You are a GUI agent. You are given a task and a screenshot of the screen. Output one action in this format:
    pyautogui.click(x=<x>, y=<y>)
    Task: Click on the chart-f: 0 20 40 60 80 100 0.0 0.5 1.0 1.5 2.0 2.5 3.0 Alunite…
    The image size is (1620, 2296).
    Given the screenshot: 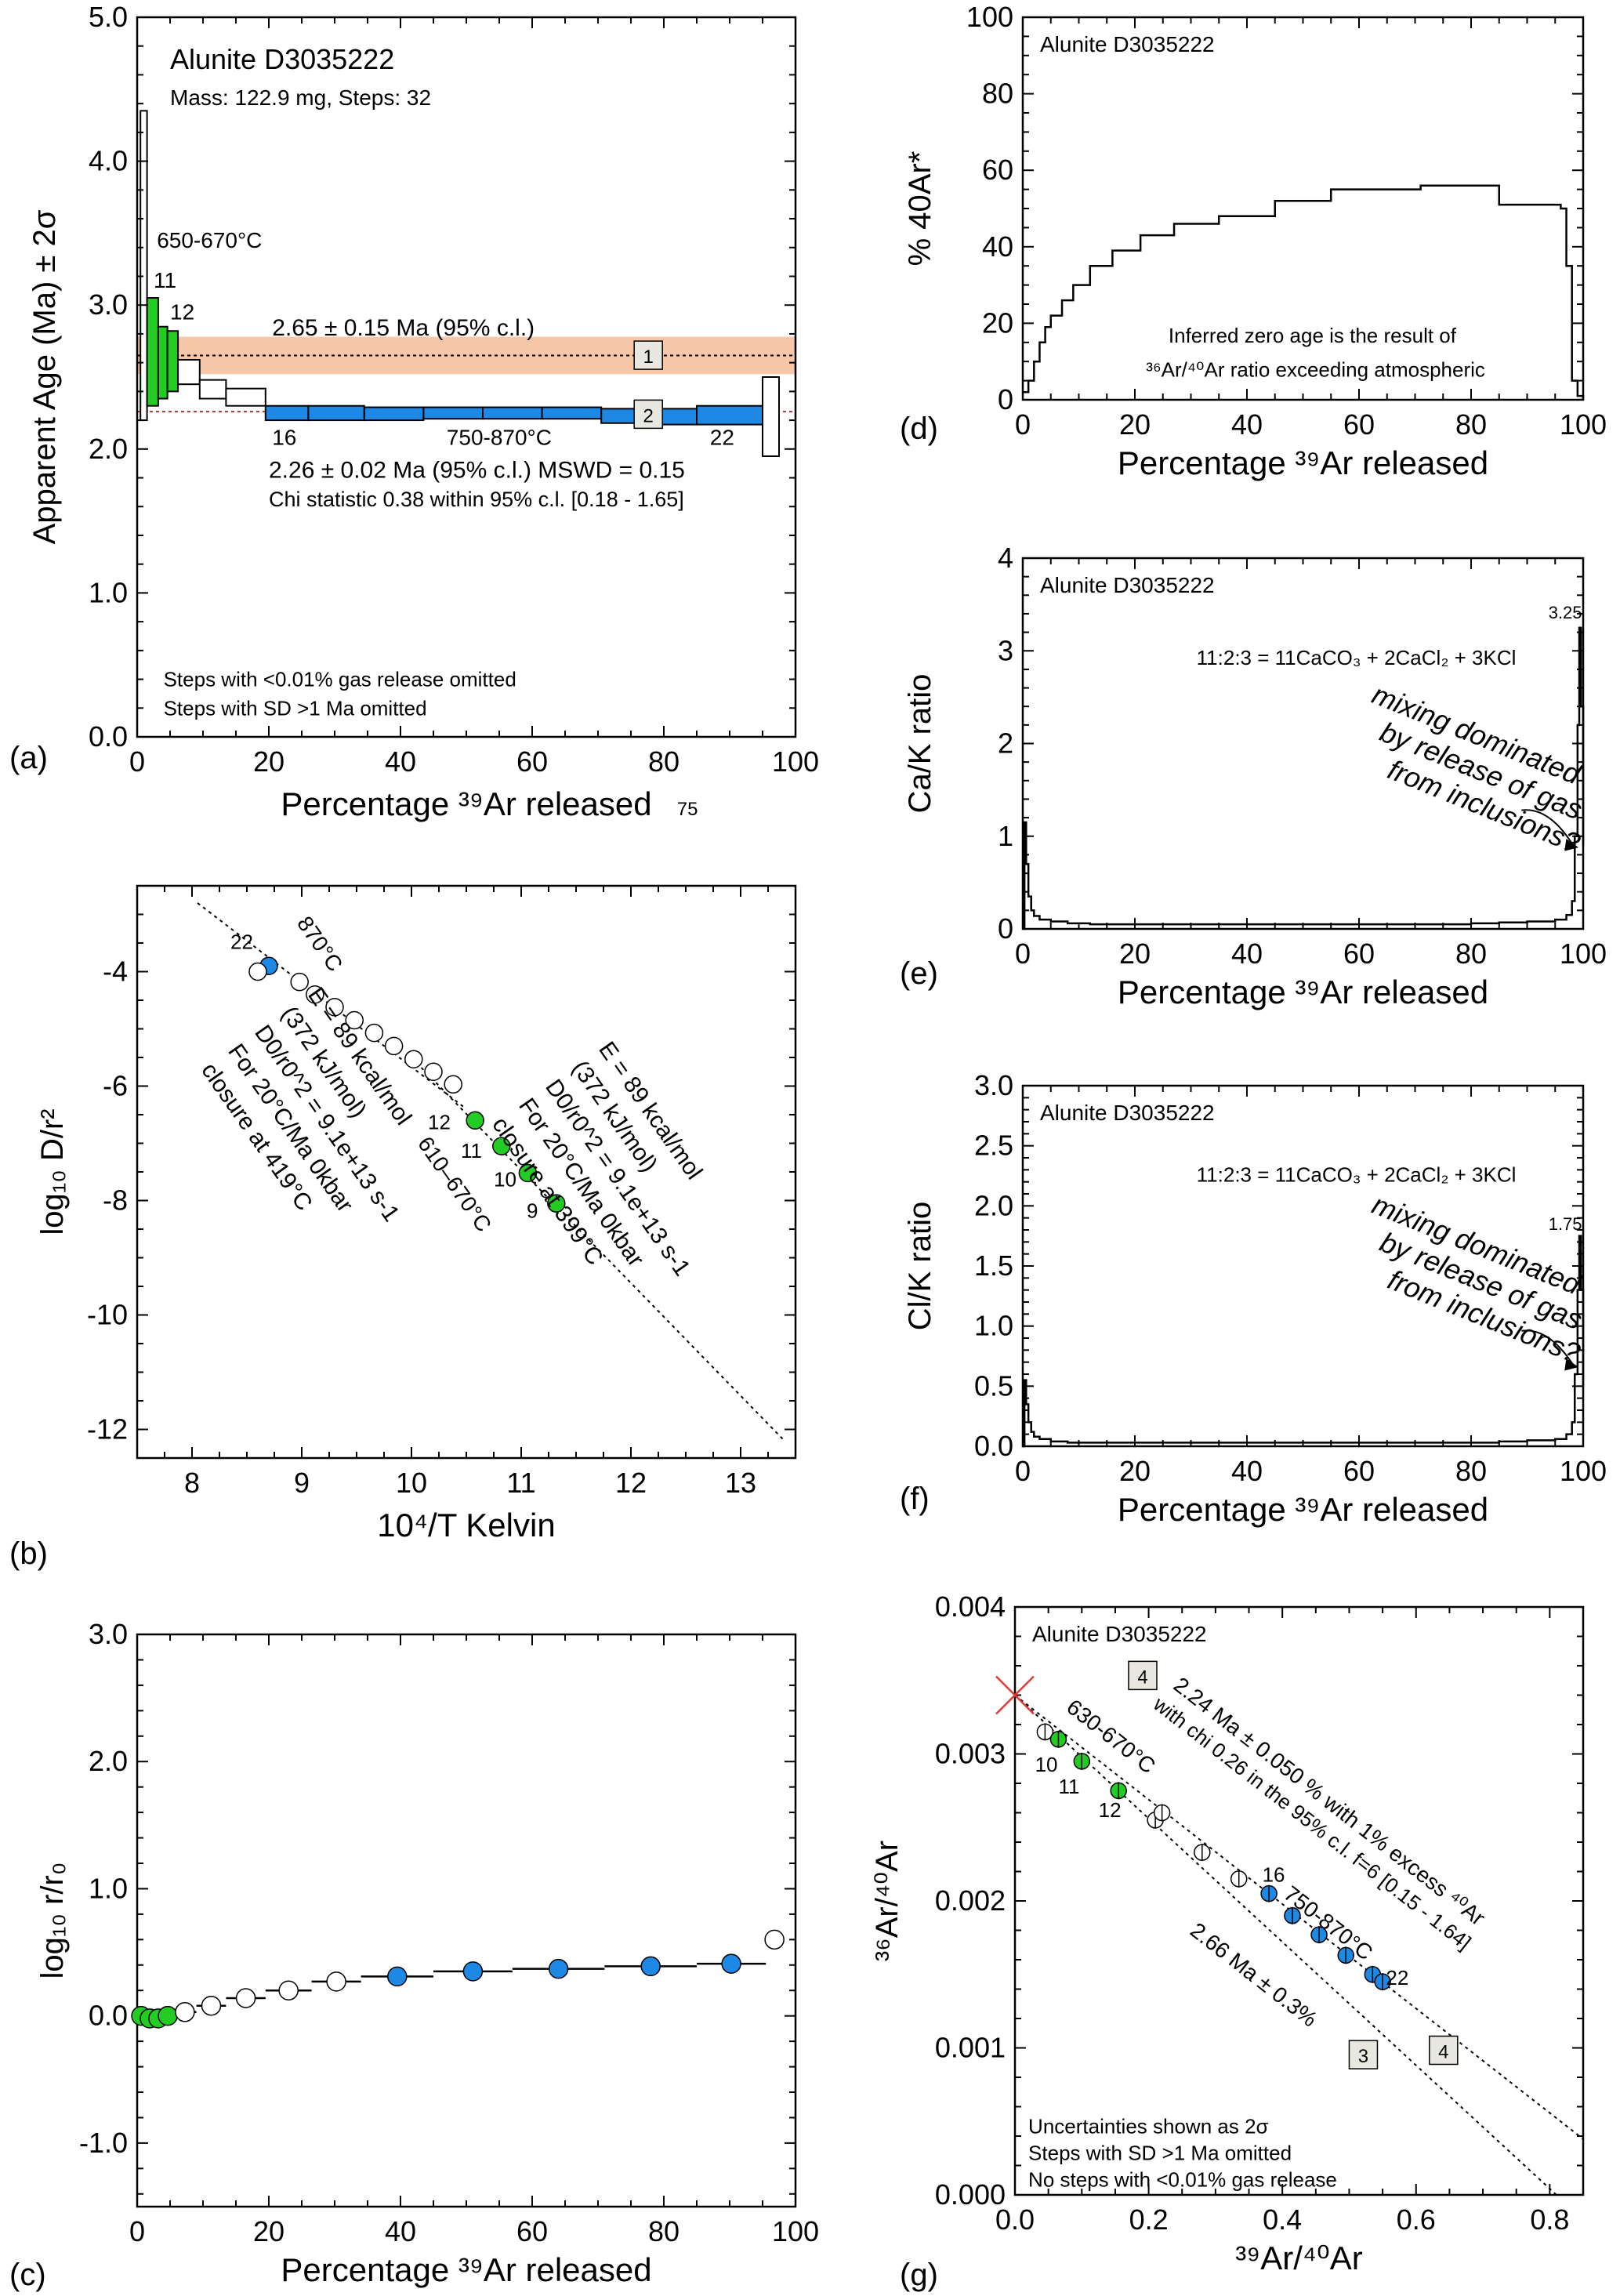 What is the action you would take?
    pyautogui.click(x=1255, y=1298)
    